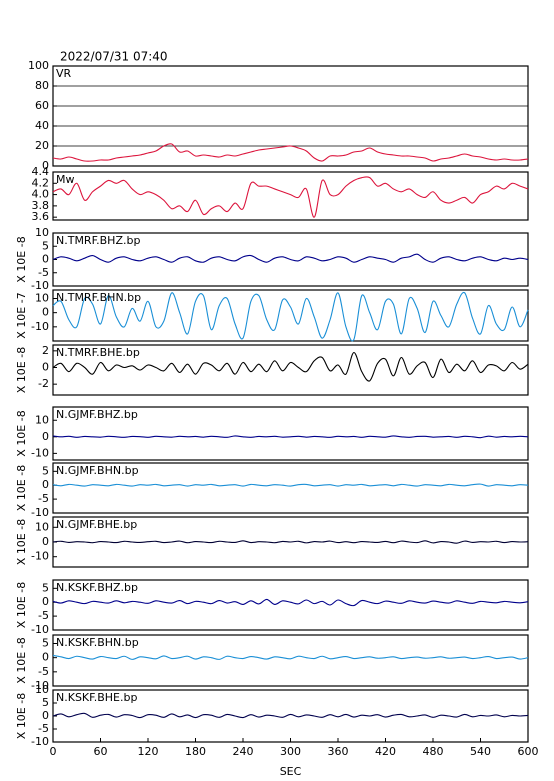 This screenshot has height=781, width=554. Describe the element at coordinates (98, 352) in the screenshot. I see `panel-title: N.TMRF.BHE.bp` at that location.